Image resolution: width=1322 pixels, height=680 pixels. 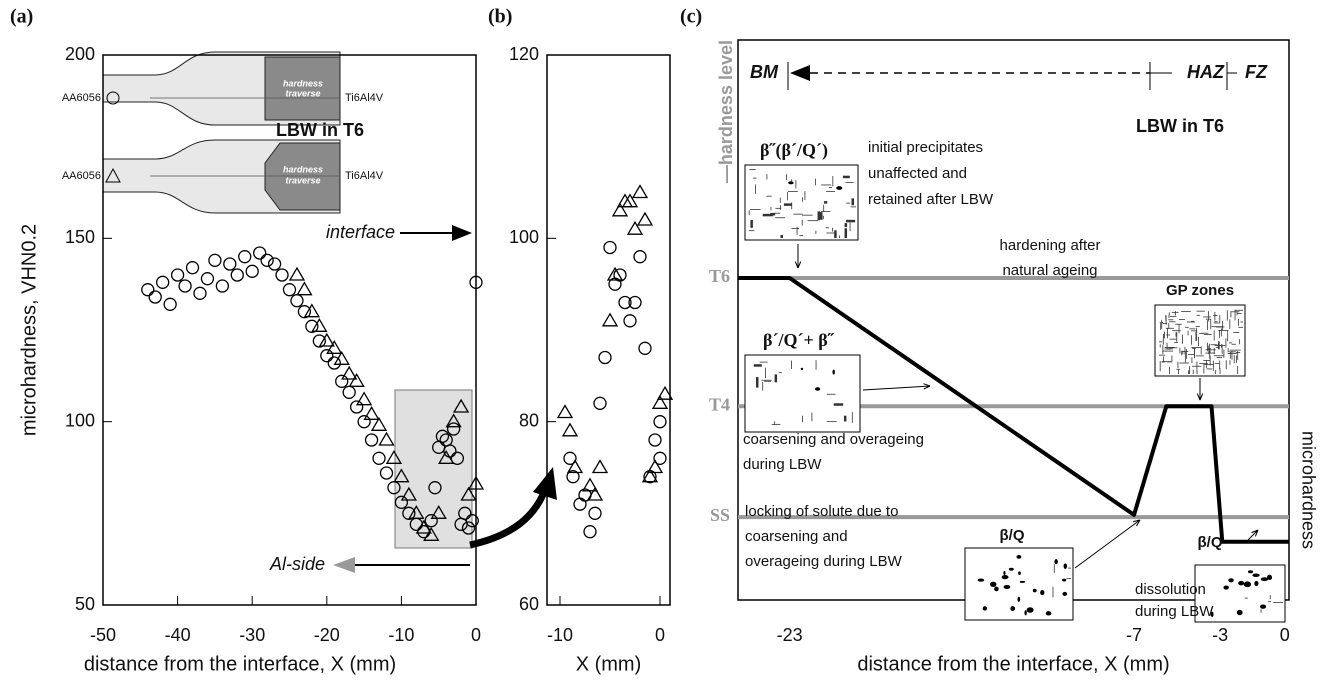 I want to click on y-tick-label: T6, so click(x=719, y=276).